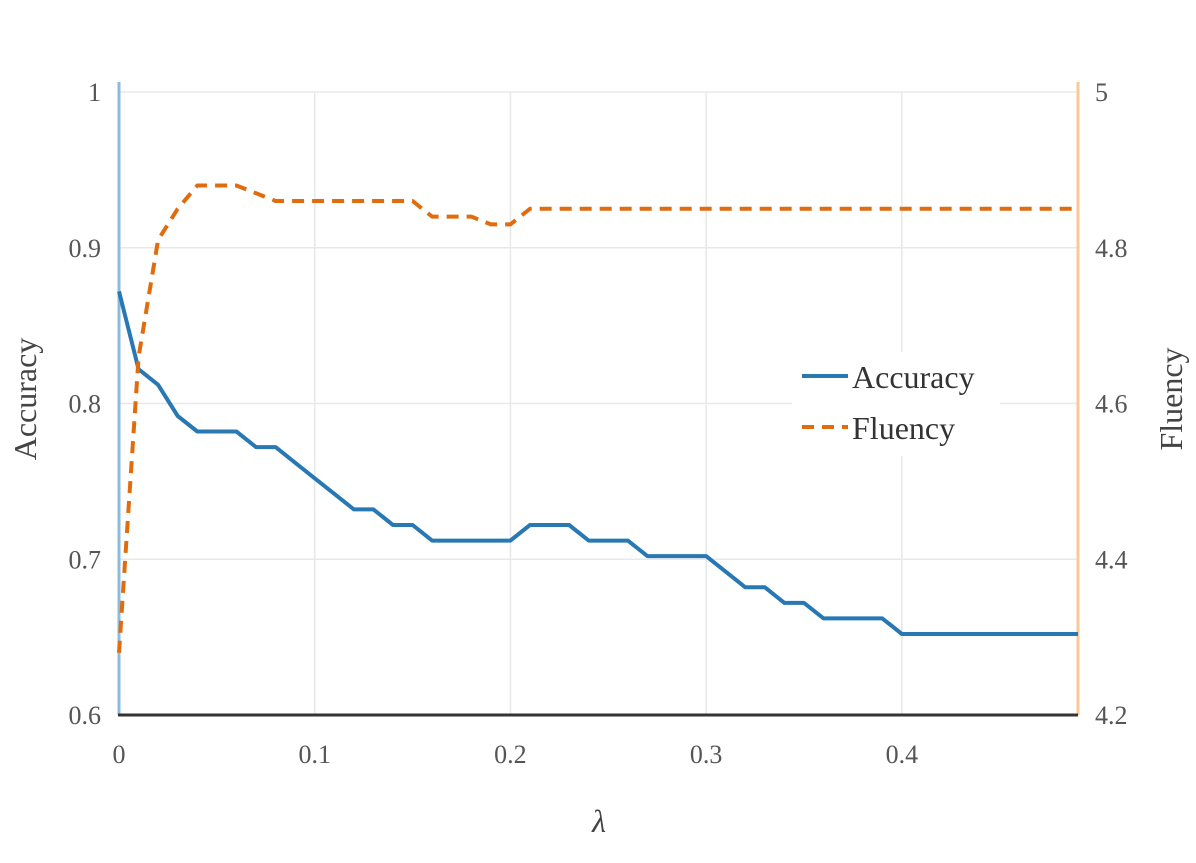 This screenshot has width=1196, height=863. I want to click on legend-label-accuracy: Accuracy, so click(913, 377).